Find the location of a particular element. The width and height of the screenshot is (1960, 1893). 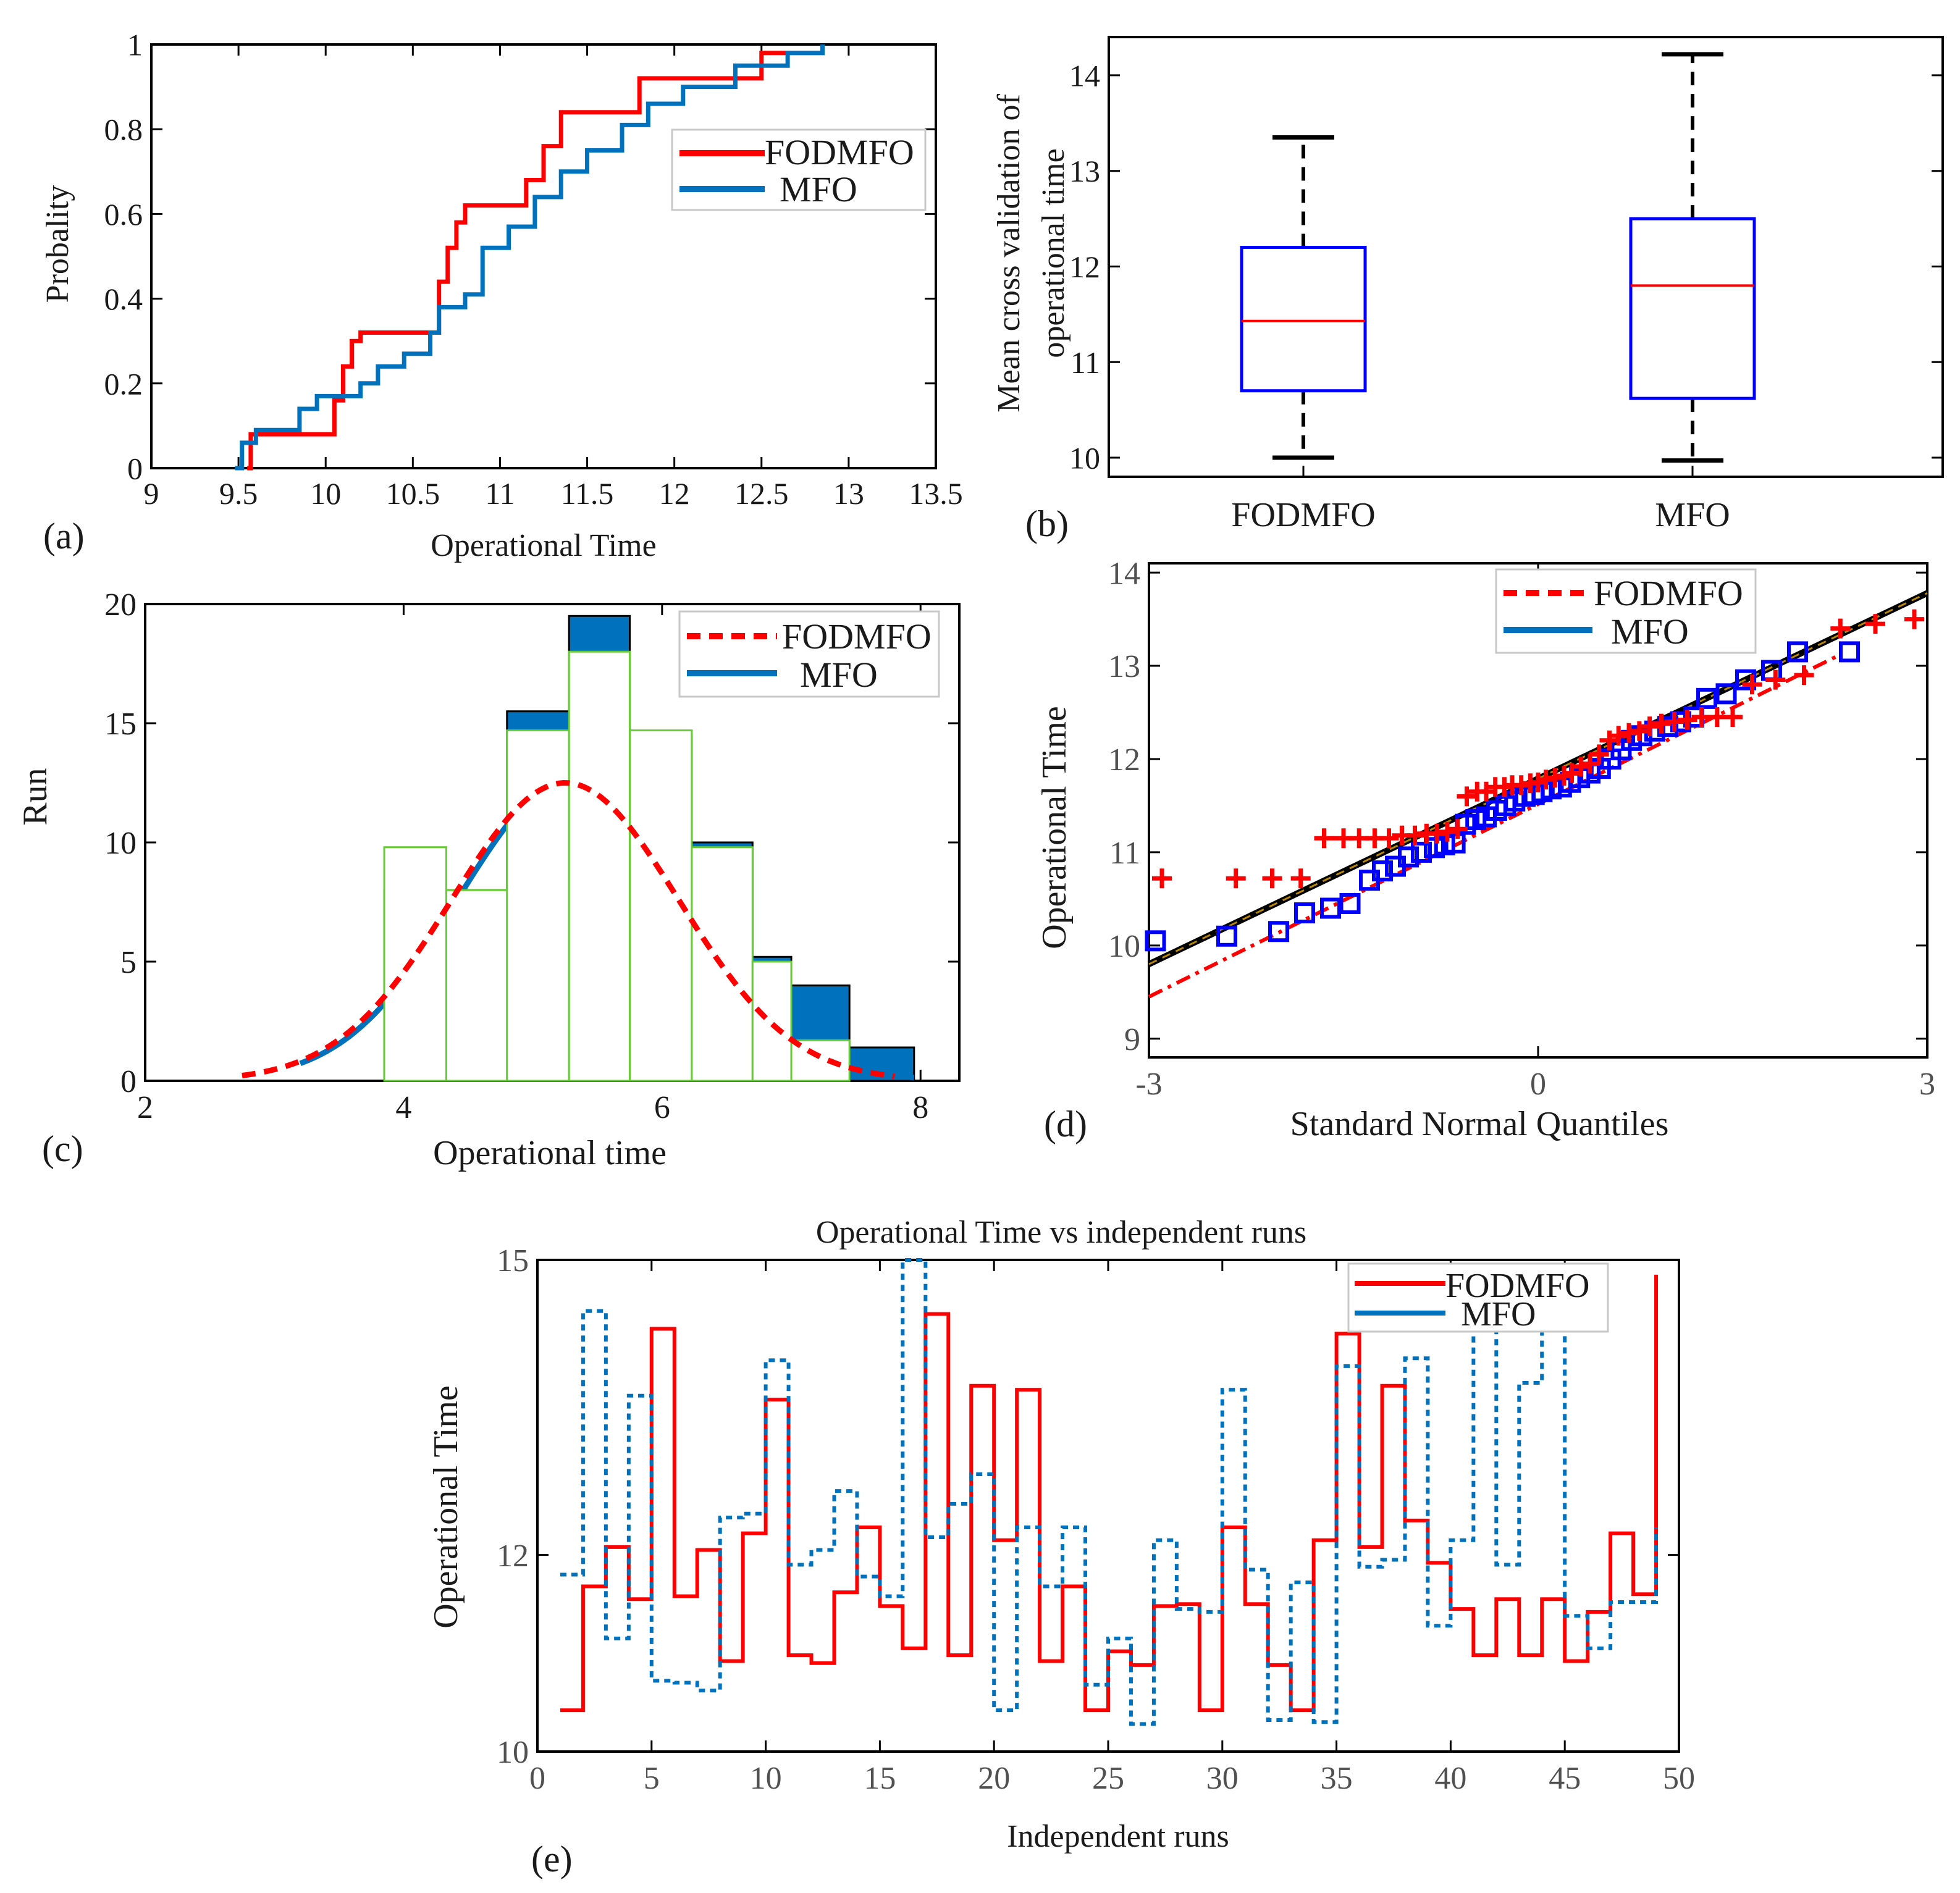

panel-e-xtick-label: 15 is located at coordinates (880, 1779).